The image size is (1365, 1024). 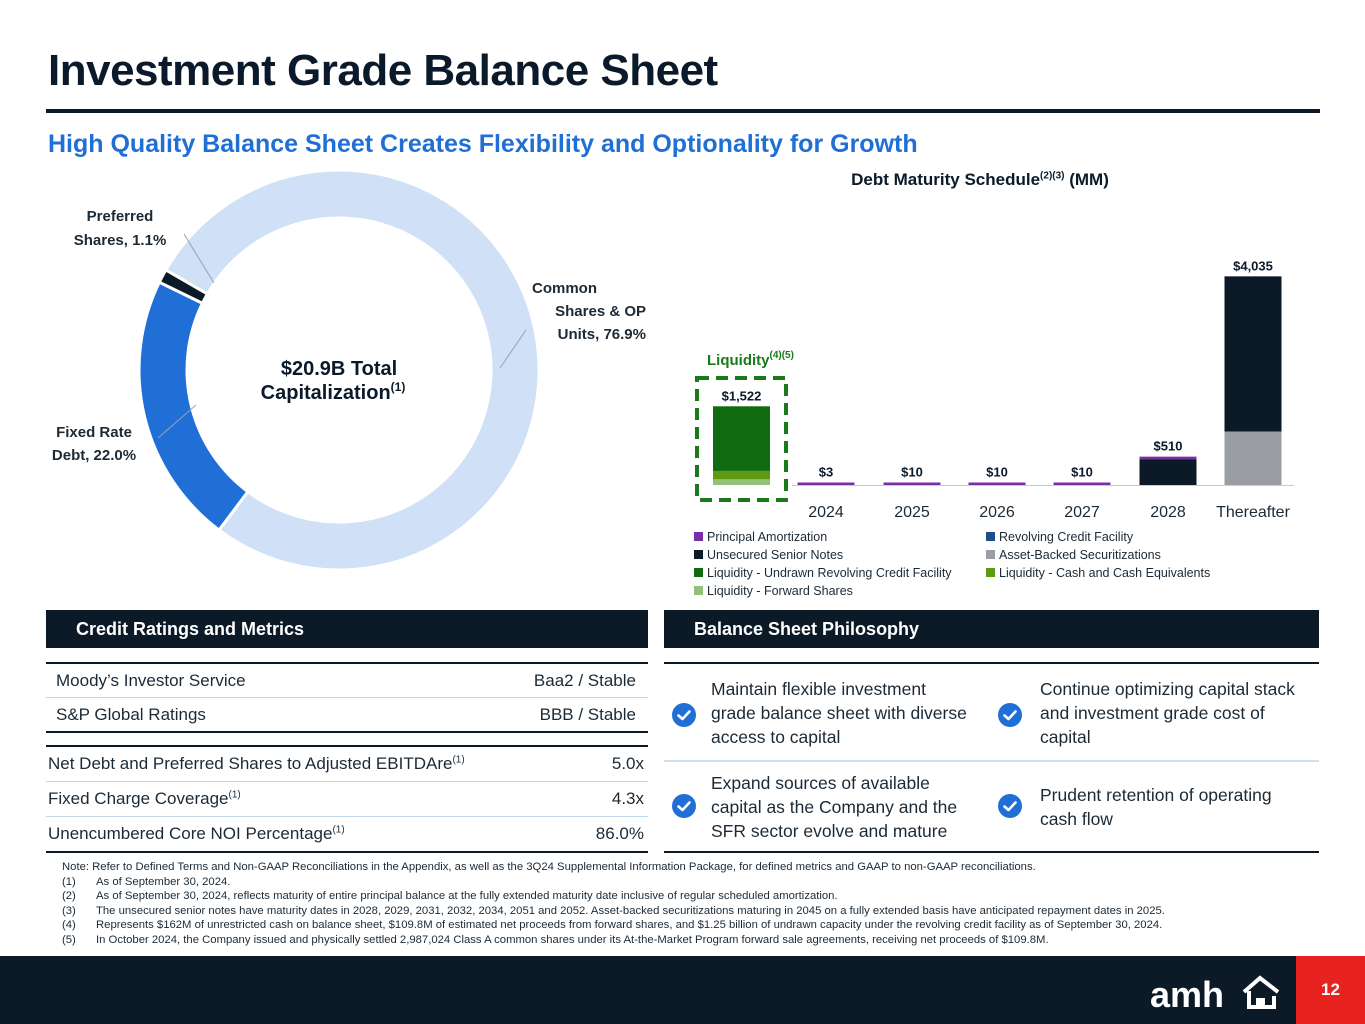 I want to click on legend-label: Principal Amortization, so click(x=767, y=536).